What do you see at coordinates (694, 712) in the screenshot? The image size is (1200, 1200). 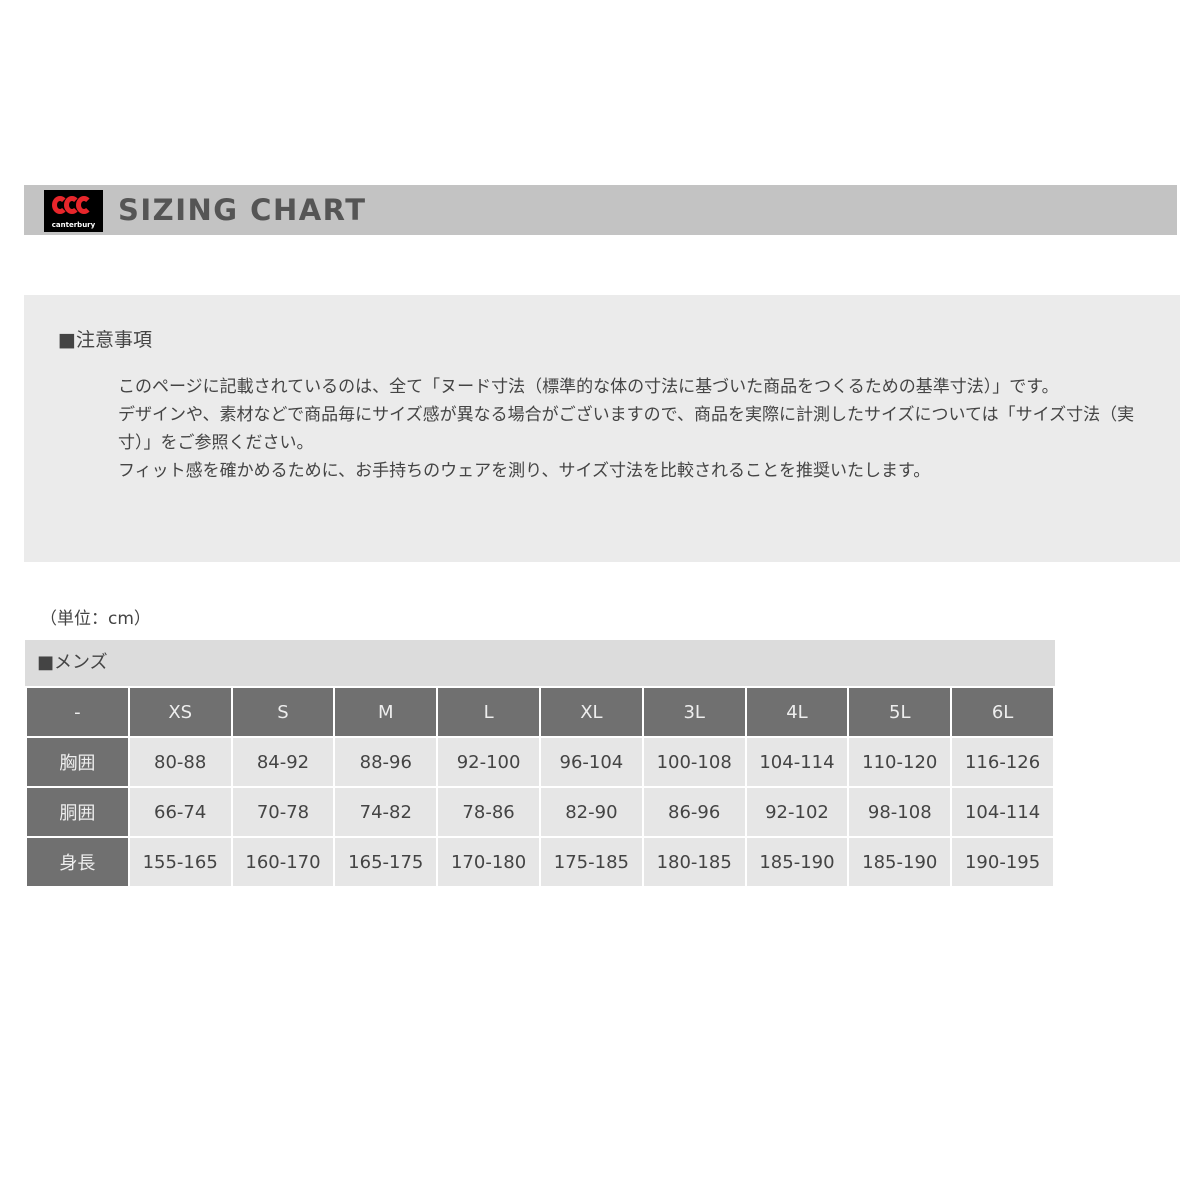 I see `column-header: 3L` at bounding box center [694, 712].